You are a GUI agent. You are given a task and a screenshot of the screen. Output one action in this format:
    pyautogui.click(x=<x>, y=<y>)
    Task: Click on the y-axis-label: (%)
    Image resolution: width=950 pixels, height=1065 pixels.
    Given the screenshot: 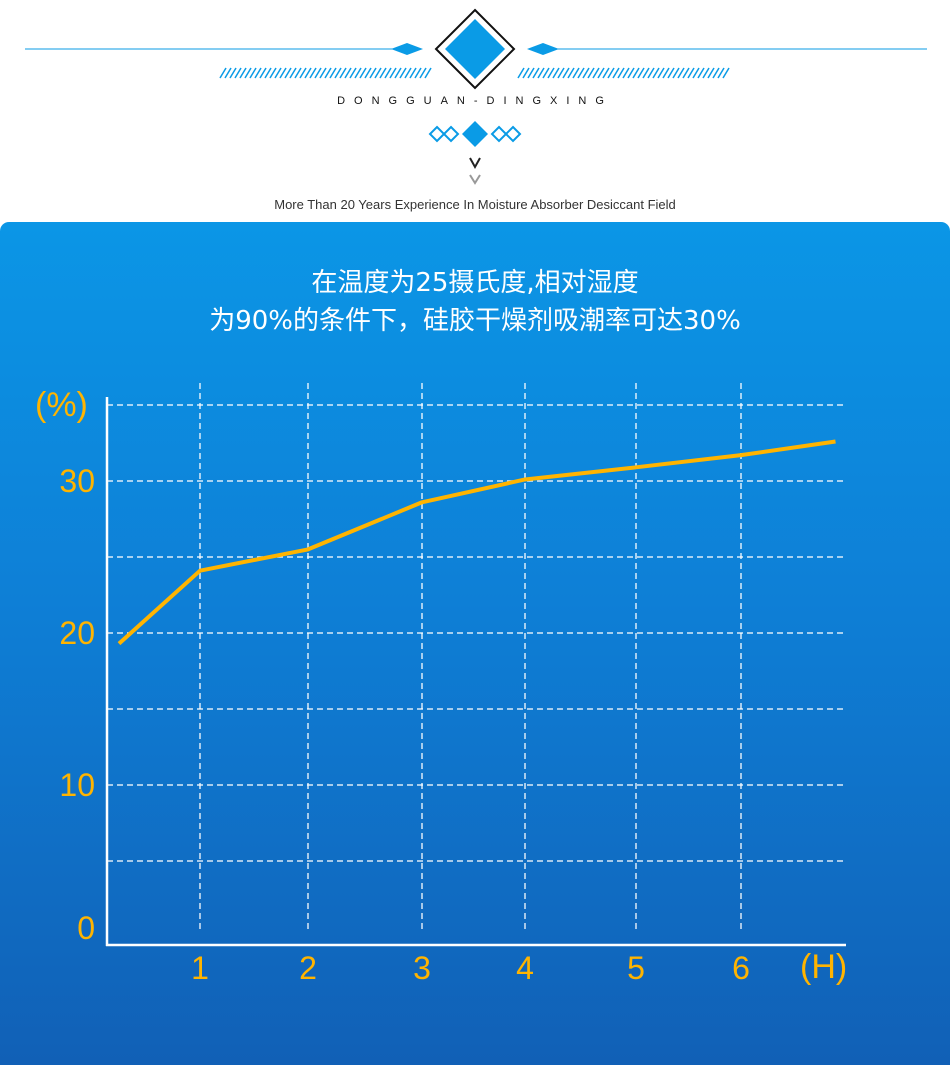 What is the action you would take?
    pyautogui.click(x=61, y=405)
    